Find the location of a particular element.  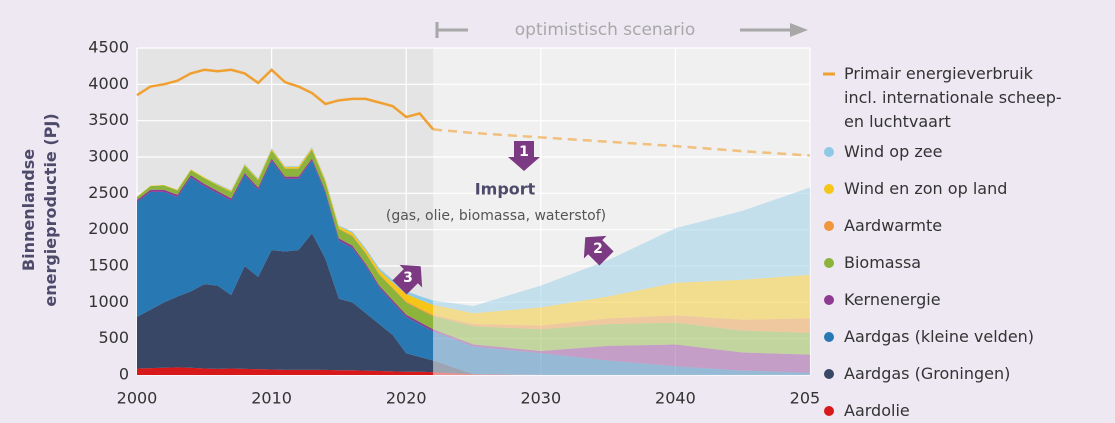

legend-entry: Kernenergie is located at coordinates (942, 303).